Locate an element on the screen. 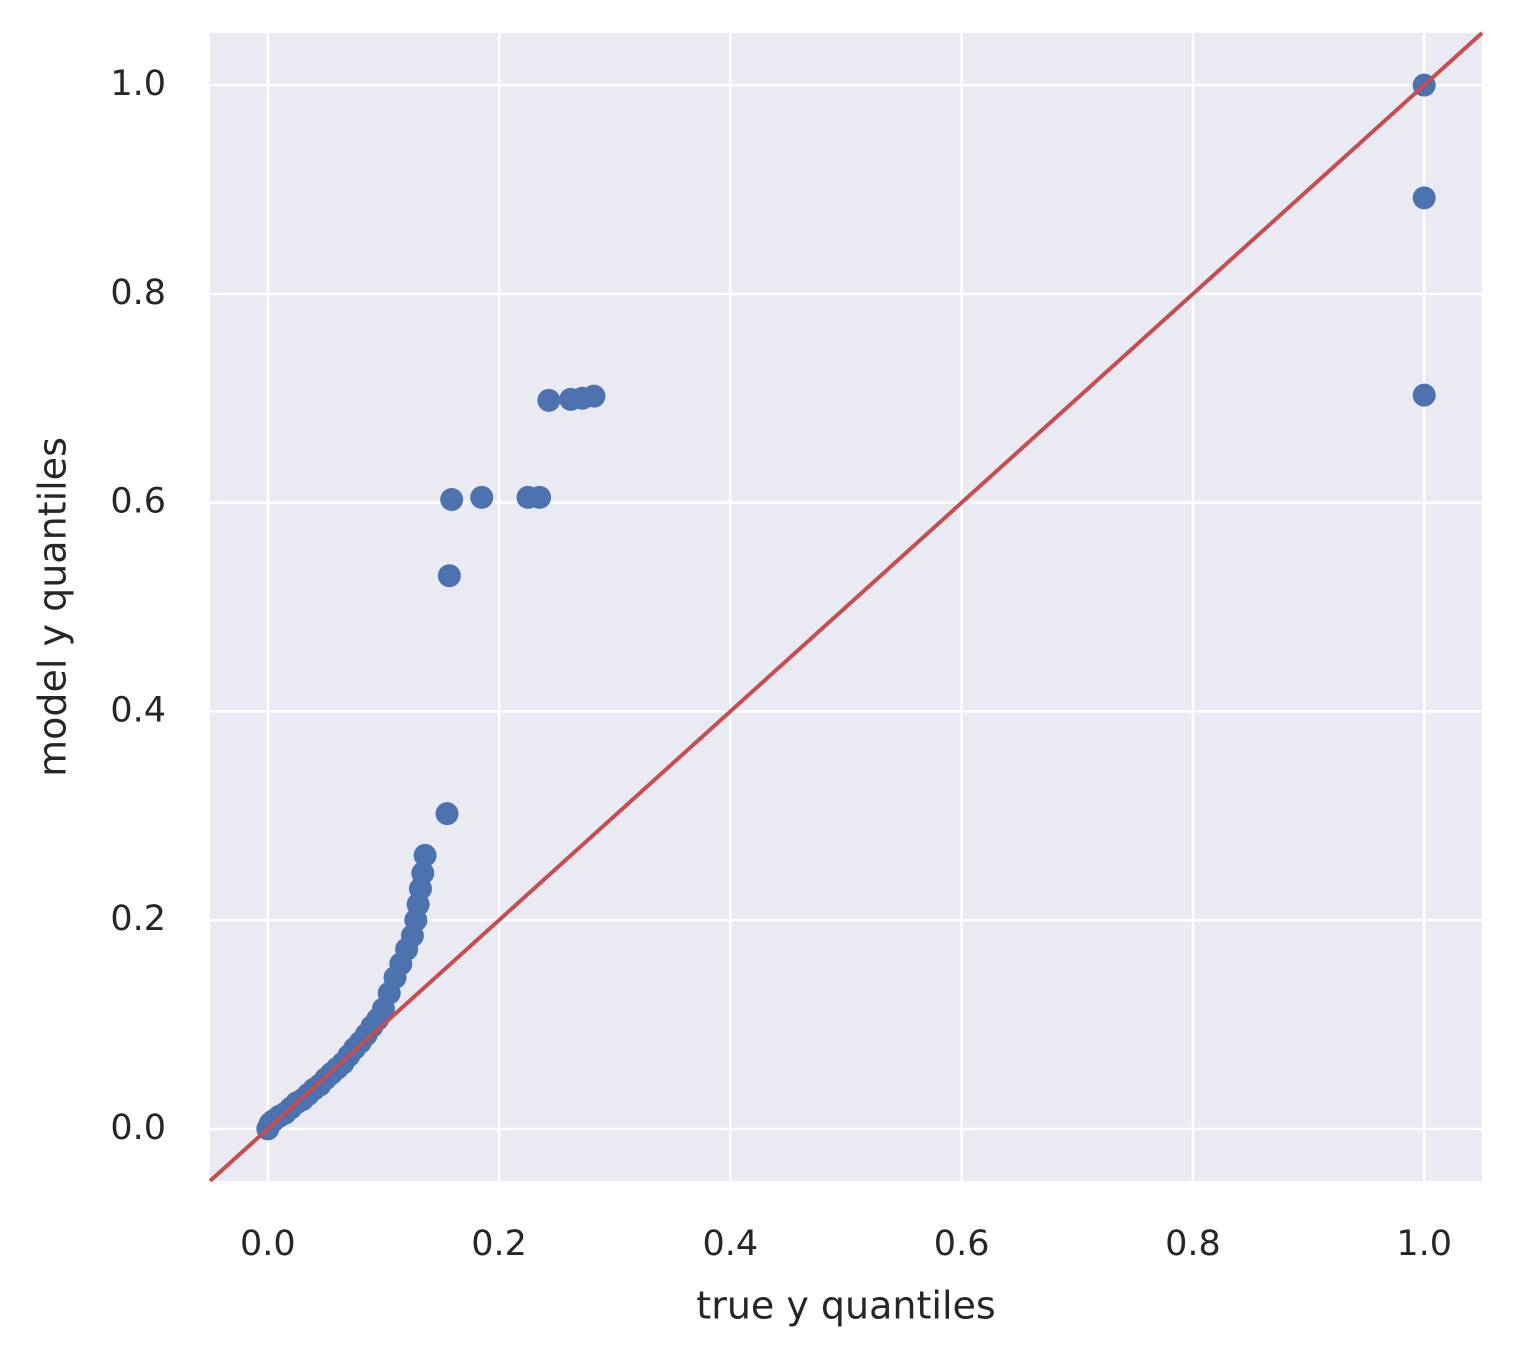 This screenshot has width=1516, height=1364. y-tick-label: 1.0 is located at coordinates (138, 84).